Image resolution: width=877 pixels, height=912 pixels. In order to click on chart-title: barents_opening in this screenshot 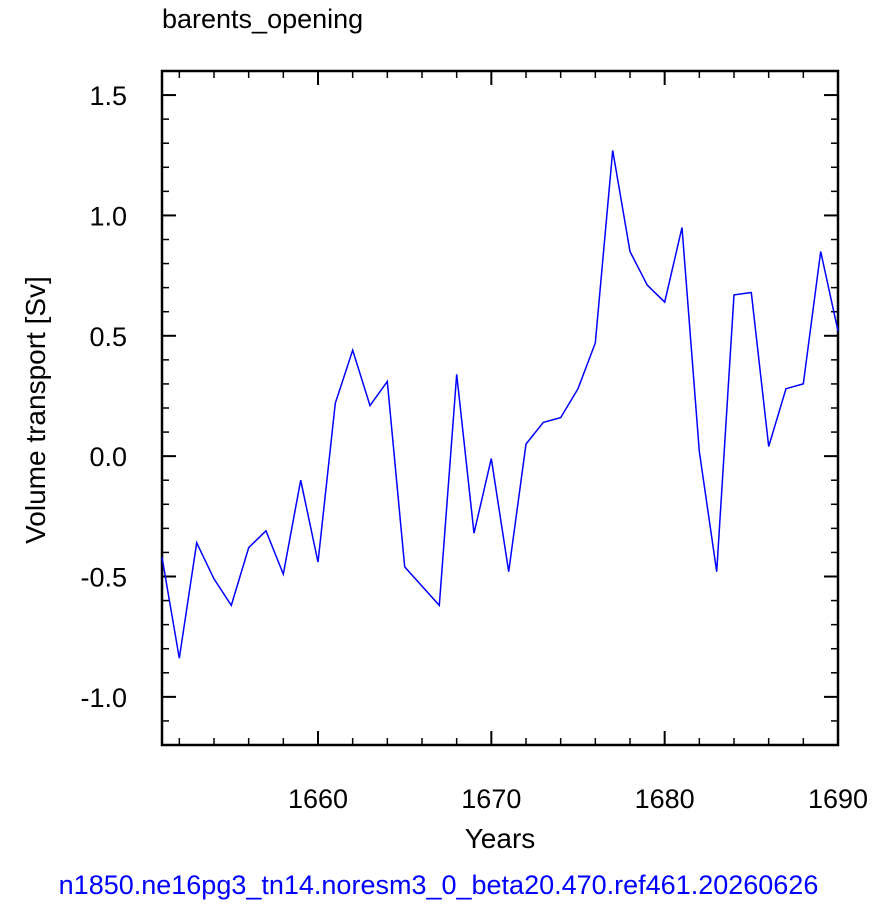, I will do `click(263, 19)`.